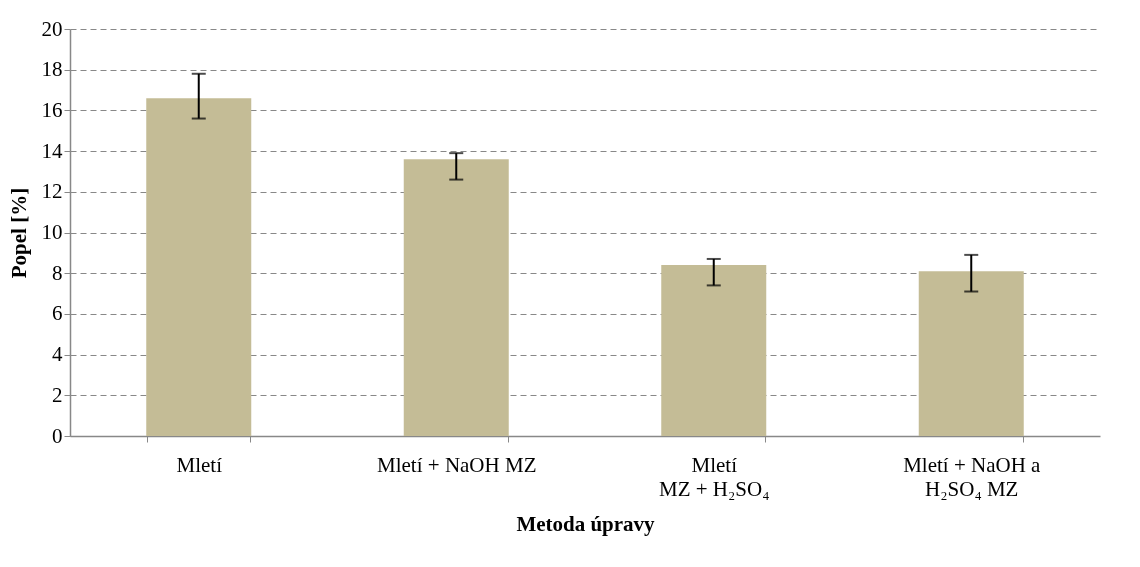 This screenshot has width=1140, height=567. What do you see at coordinates (52, 191) in the screenshot?
I see `y-tick-label: 12` at bounding box center [52, 191].